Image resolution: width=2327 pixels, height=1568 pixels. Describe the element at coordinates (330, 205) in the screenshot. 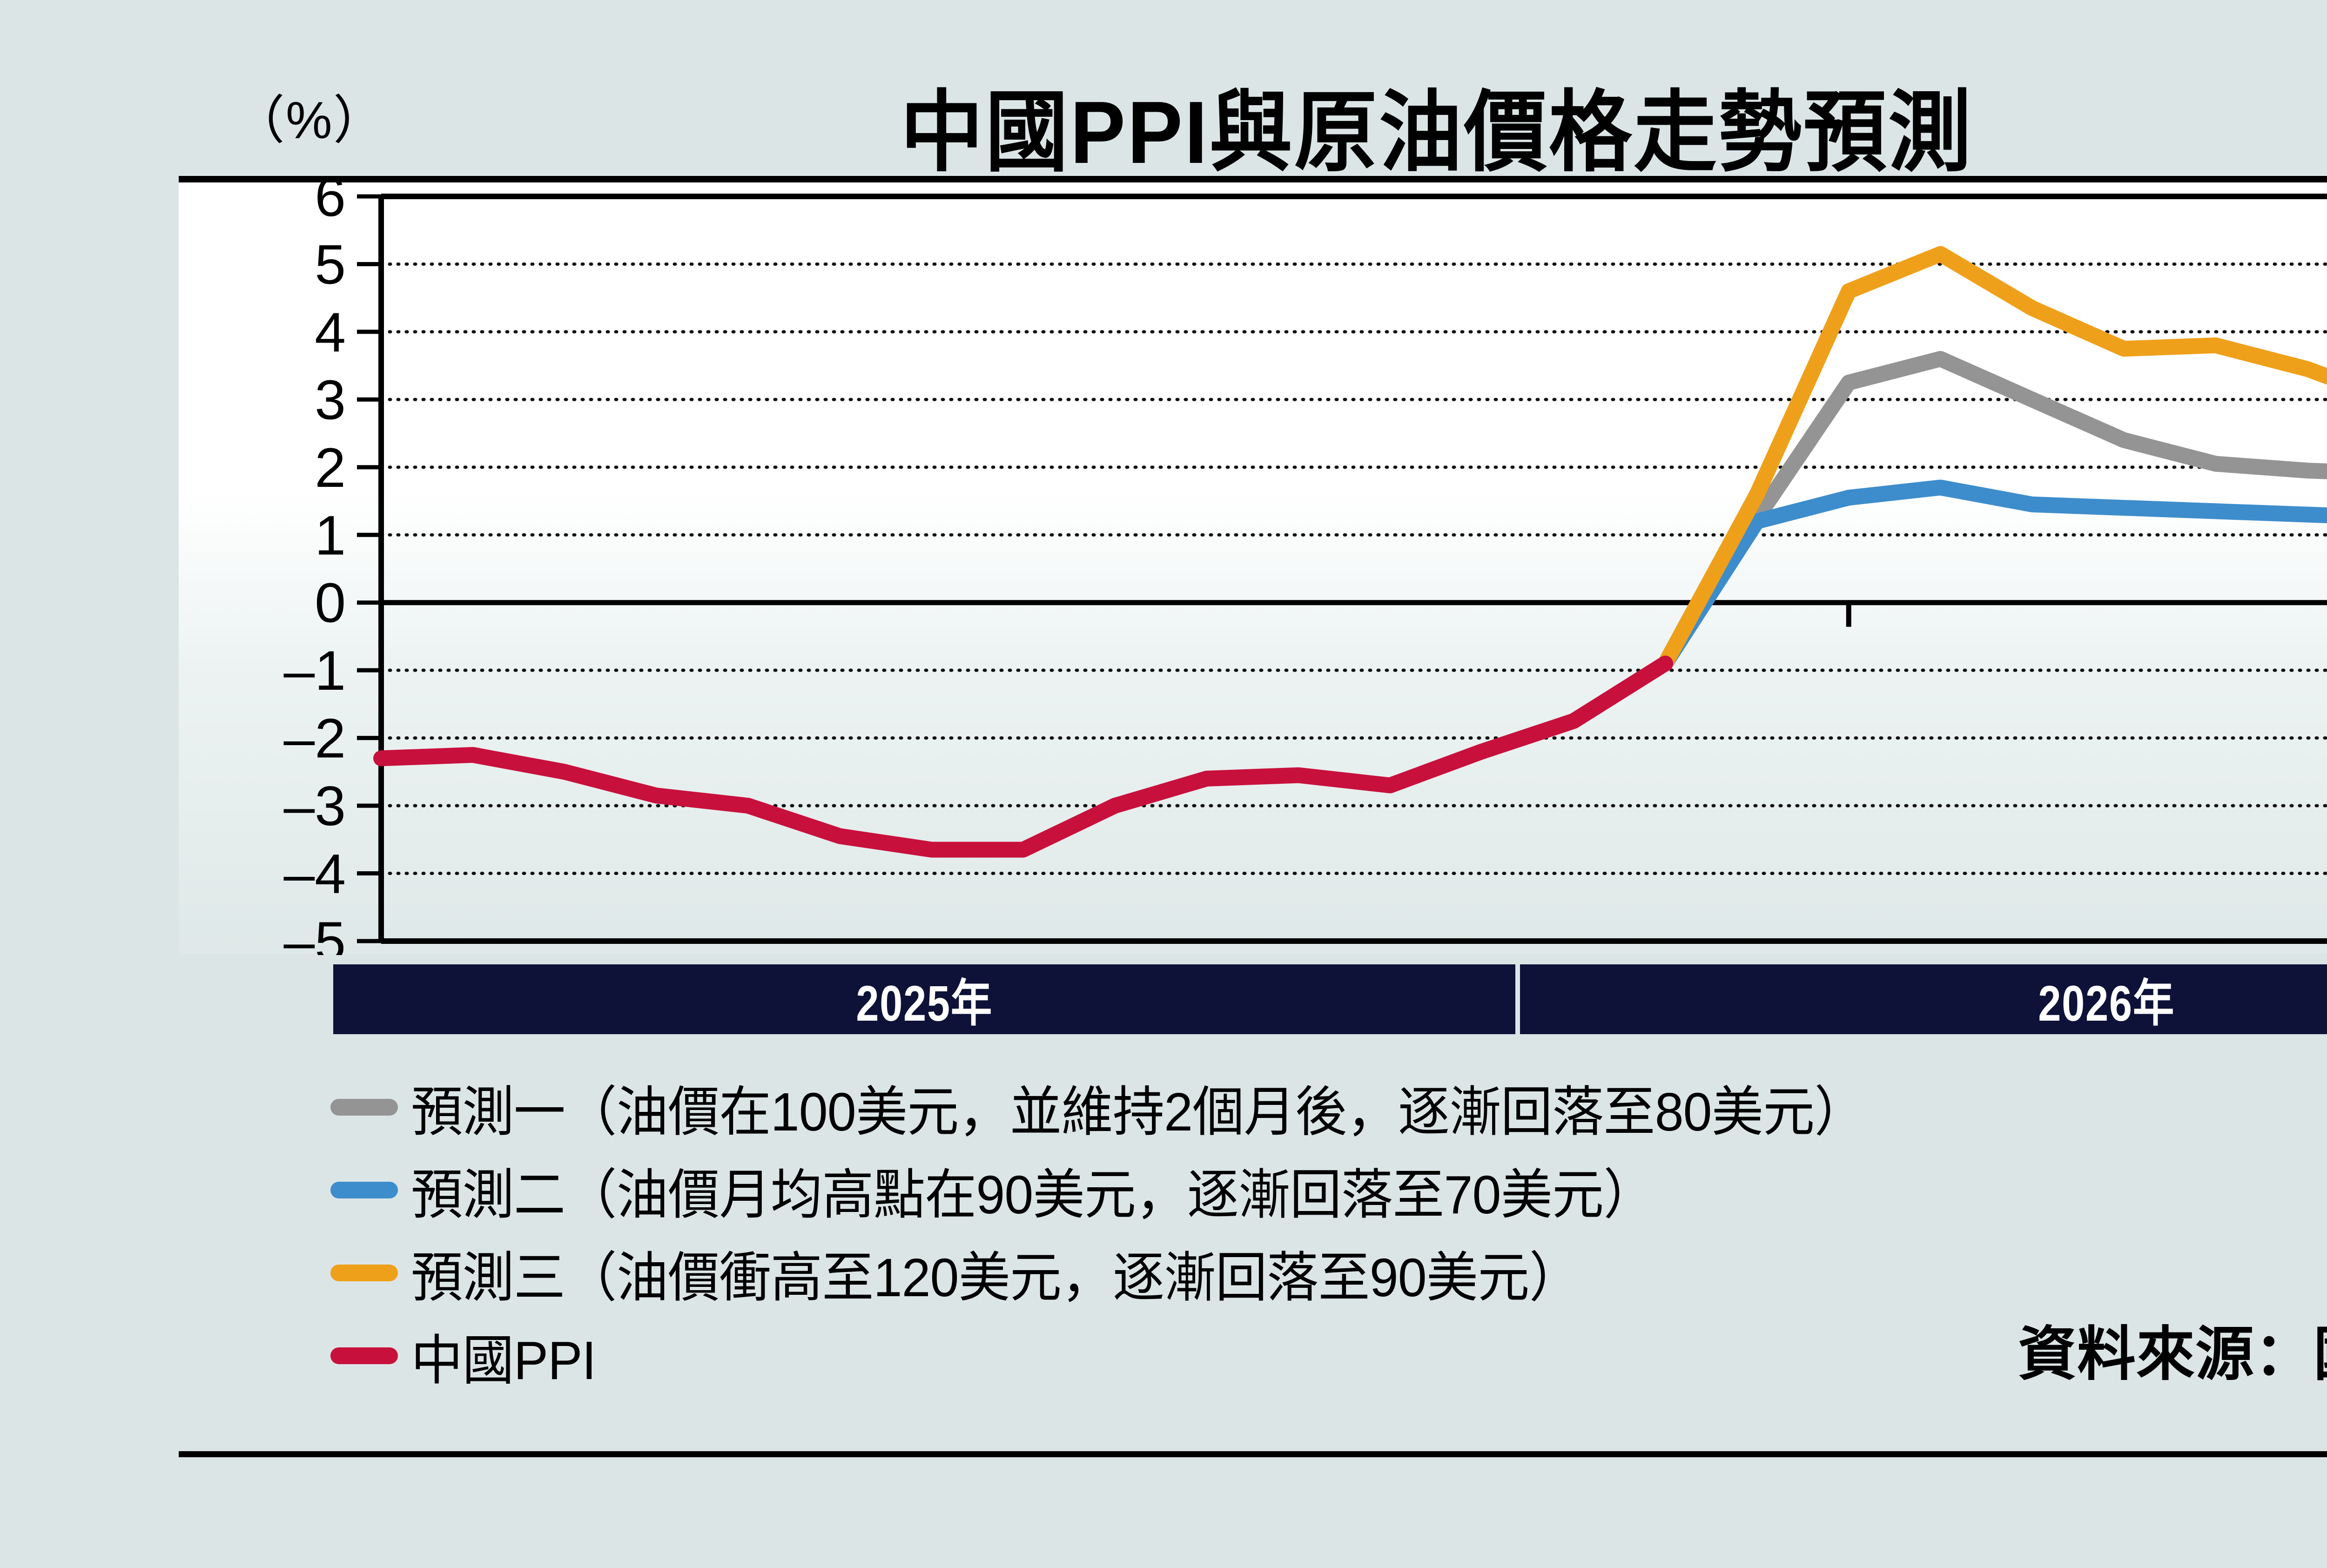

I see `y-axis-tick-label: 6` at that location.